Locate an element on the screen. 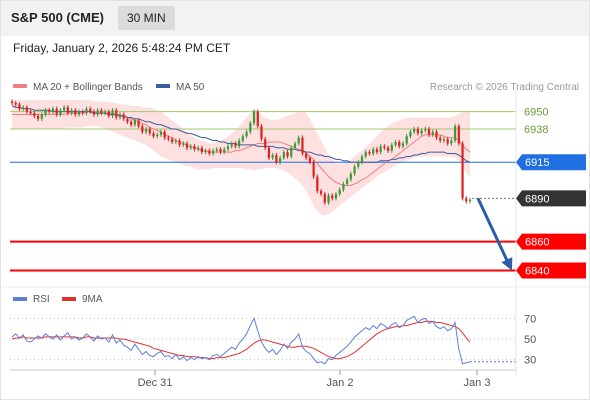 The height and width of the screenshot is (400, 590). rsi-line is located at coordinates (241, 340).